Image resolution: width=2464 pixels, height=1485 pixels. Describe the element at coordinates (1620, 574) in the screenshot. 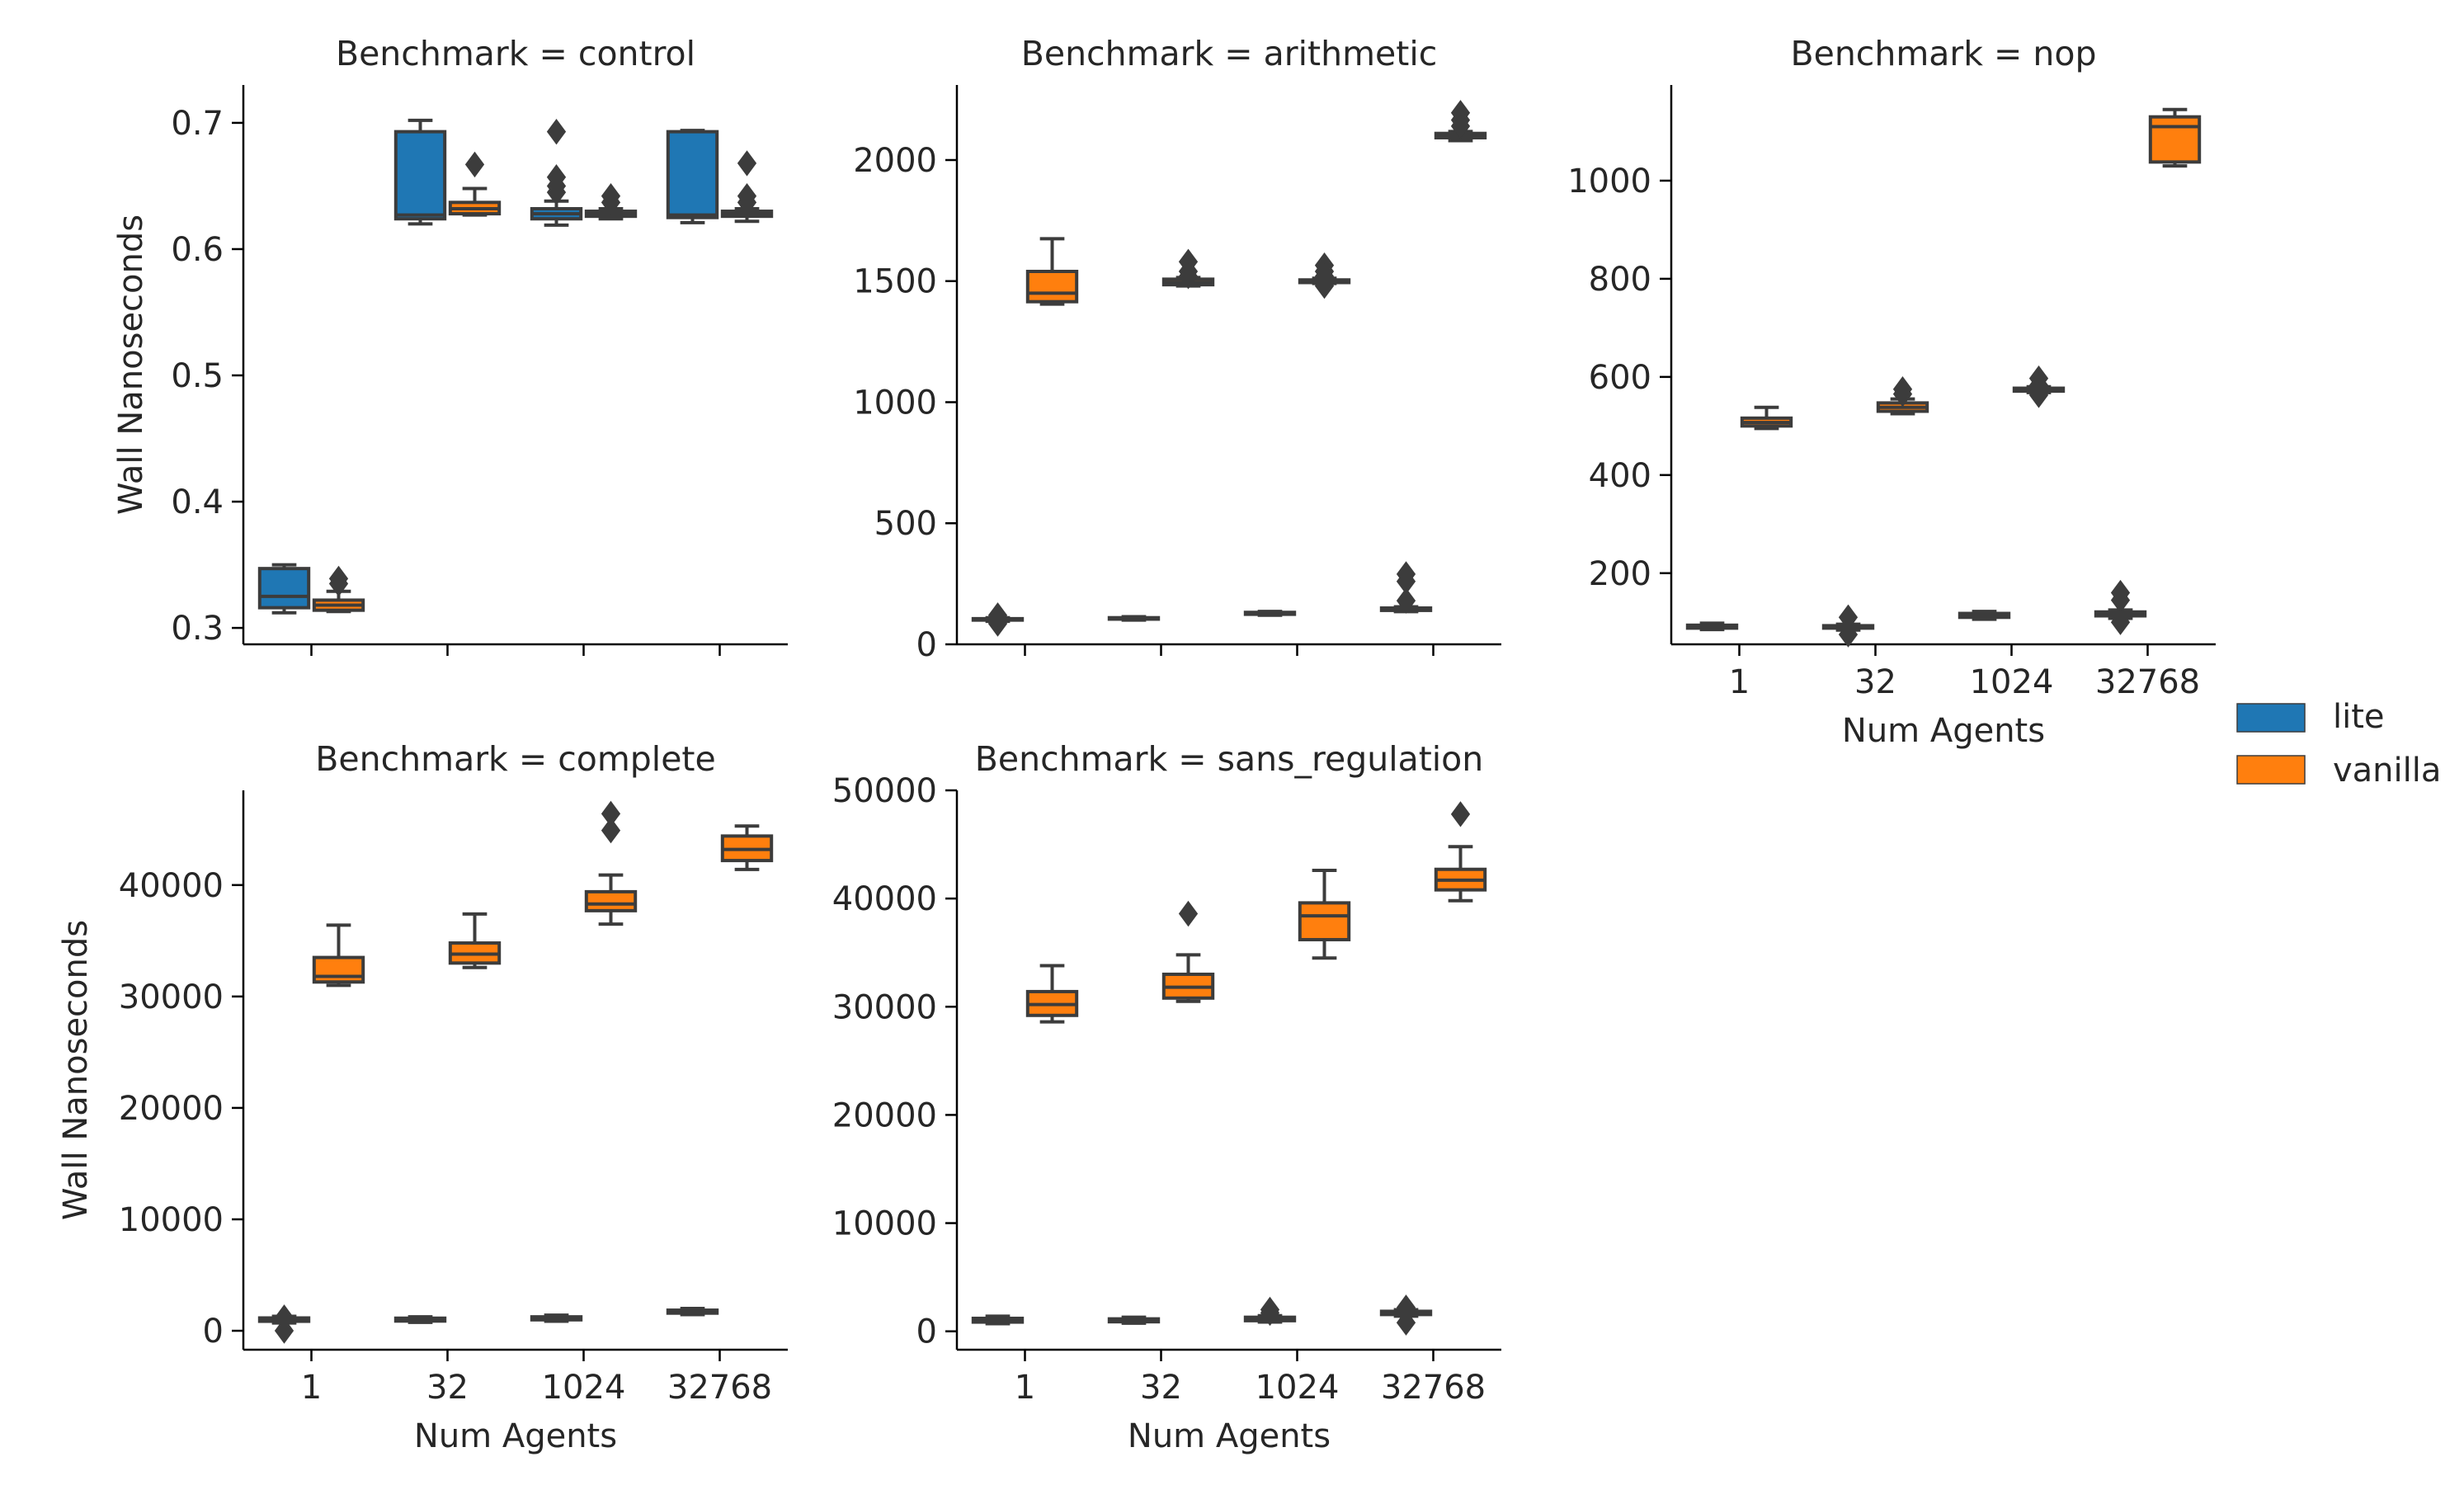

I see `y-tick-label: 200` at that location.